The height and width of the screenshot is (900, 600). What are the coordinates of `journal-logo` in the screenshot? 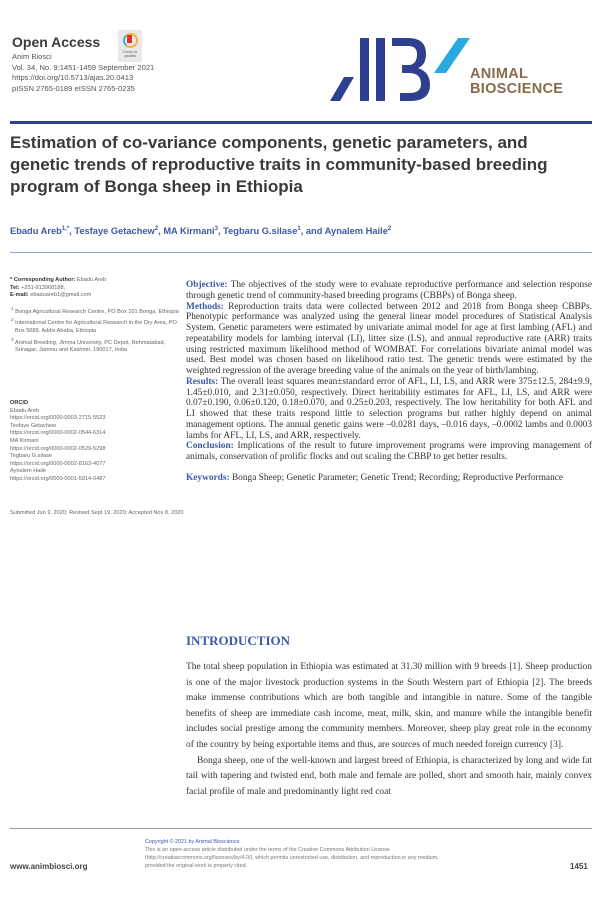 It's located at (400, 69).